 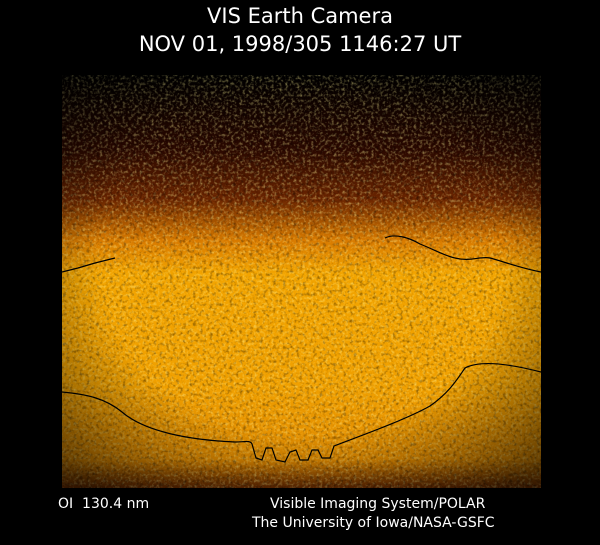 What do you see at coordinates (103, 504) in the screenshot?
I see `wavelength: OI 130.4 nm` at bounding box center [103, 504].